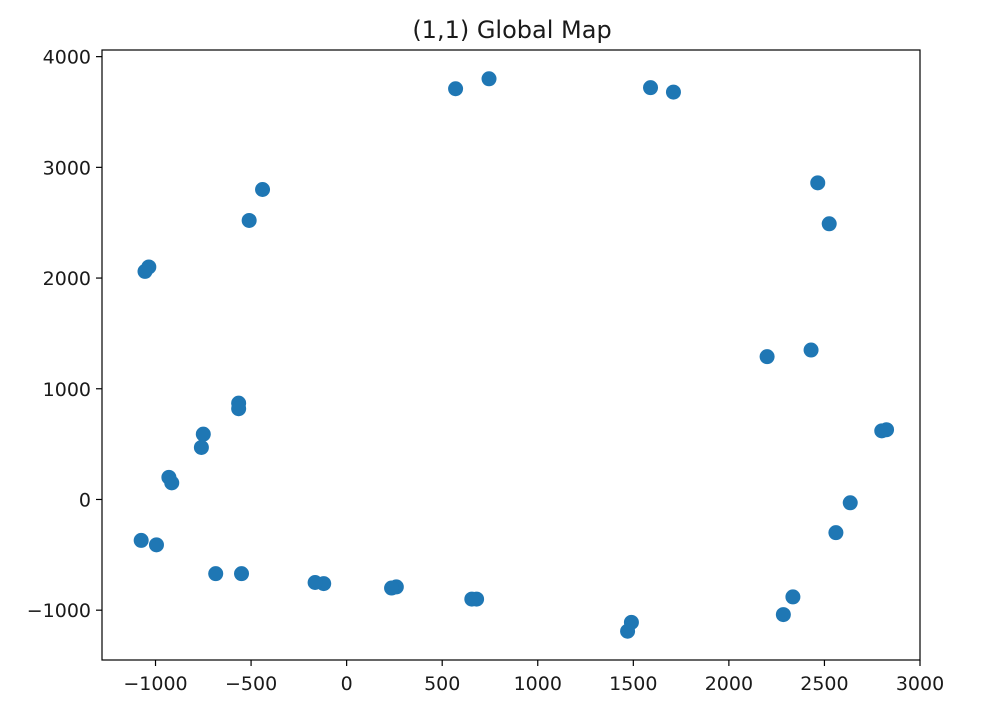 The height and width of the screenshot is (725, 997). What do you see at coordinates (67, 390) in the screenshot?
I see `y-tick-label: 1000` at bounding box center [67, 390].